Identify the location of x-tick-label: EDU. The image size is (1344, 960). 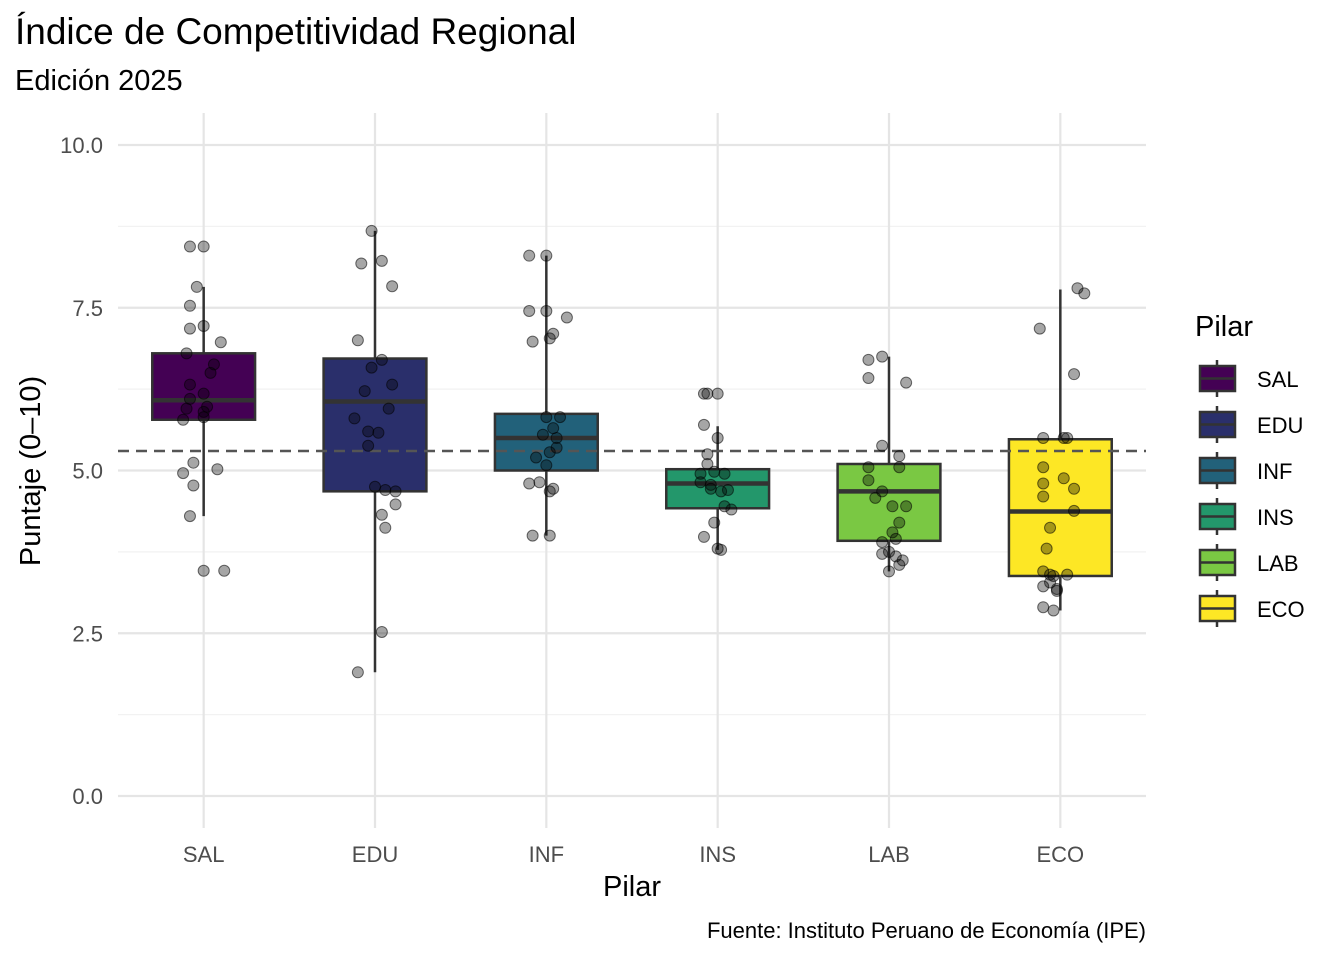
(375, 854).